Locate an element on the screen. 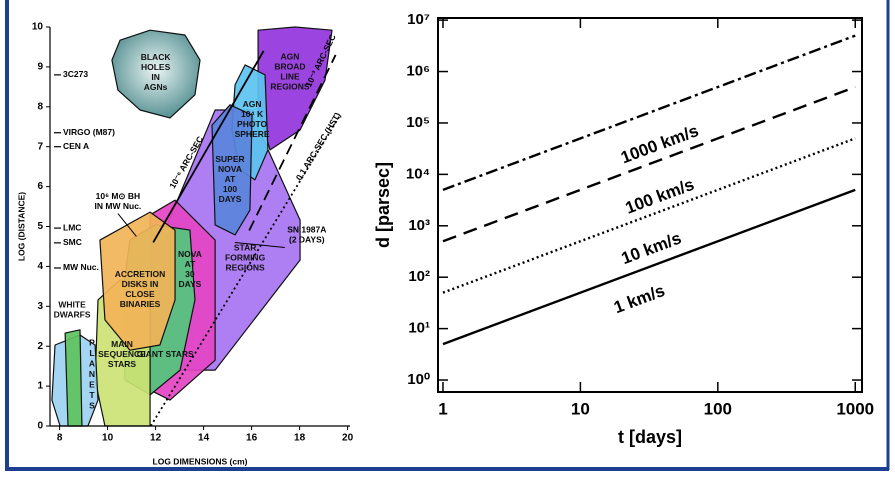 This screenshot has height=481, width=895. y-tick-label: 5 is located at coordinates (40, 226).